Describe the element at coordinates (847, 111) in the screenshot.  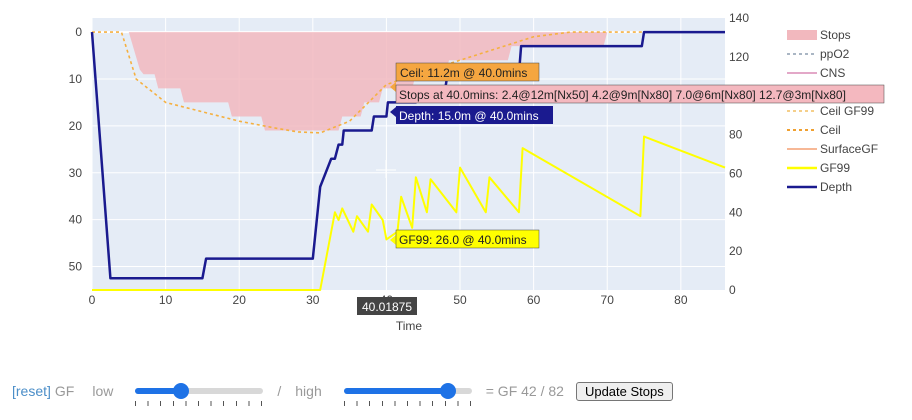
I see `svg-text: Ceil GF99` at that location.